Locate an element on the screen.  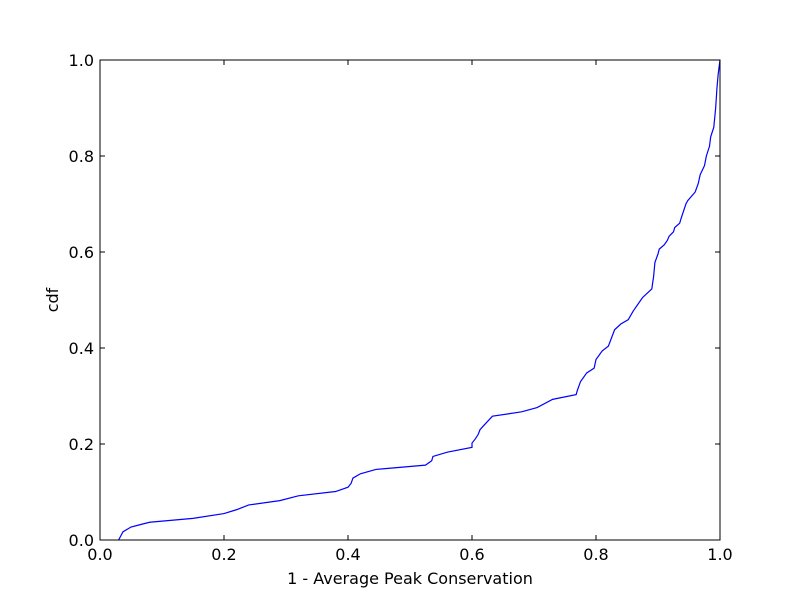
y-tick-label: 0.2 is located at coordinates (81, 444).